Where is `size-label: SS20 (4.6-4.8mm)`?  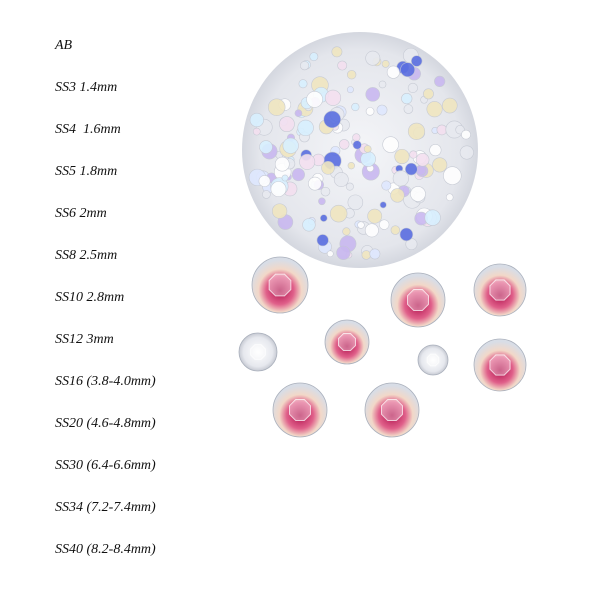
size-label: SS20 (4.6-4.8mm) is located at coordinates (105, 423).